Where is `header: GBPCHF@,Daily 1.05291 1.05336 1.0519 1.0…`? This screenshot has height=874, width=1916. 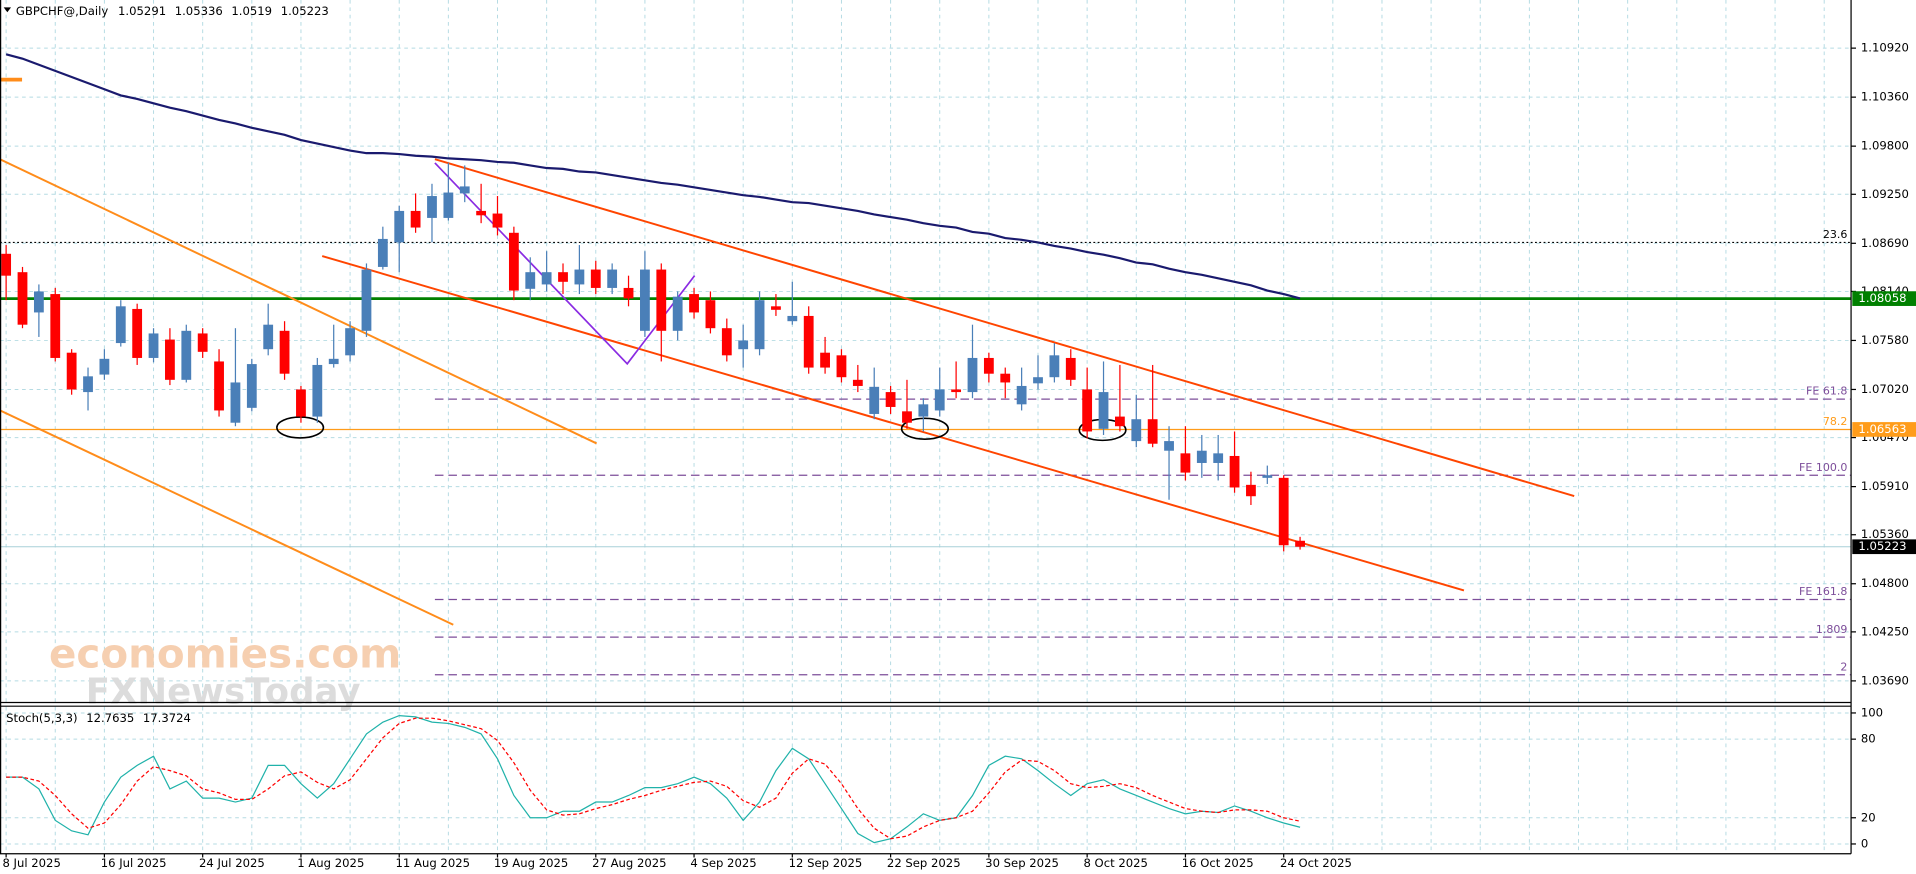 header: GBPCHF@,Daily 1.05291 1.05336 1.0519 1.0… is located at coordinates (166, 364).